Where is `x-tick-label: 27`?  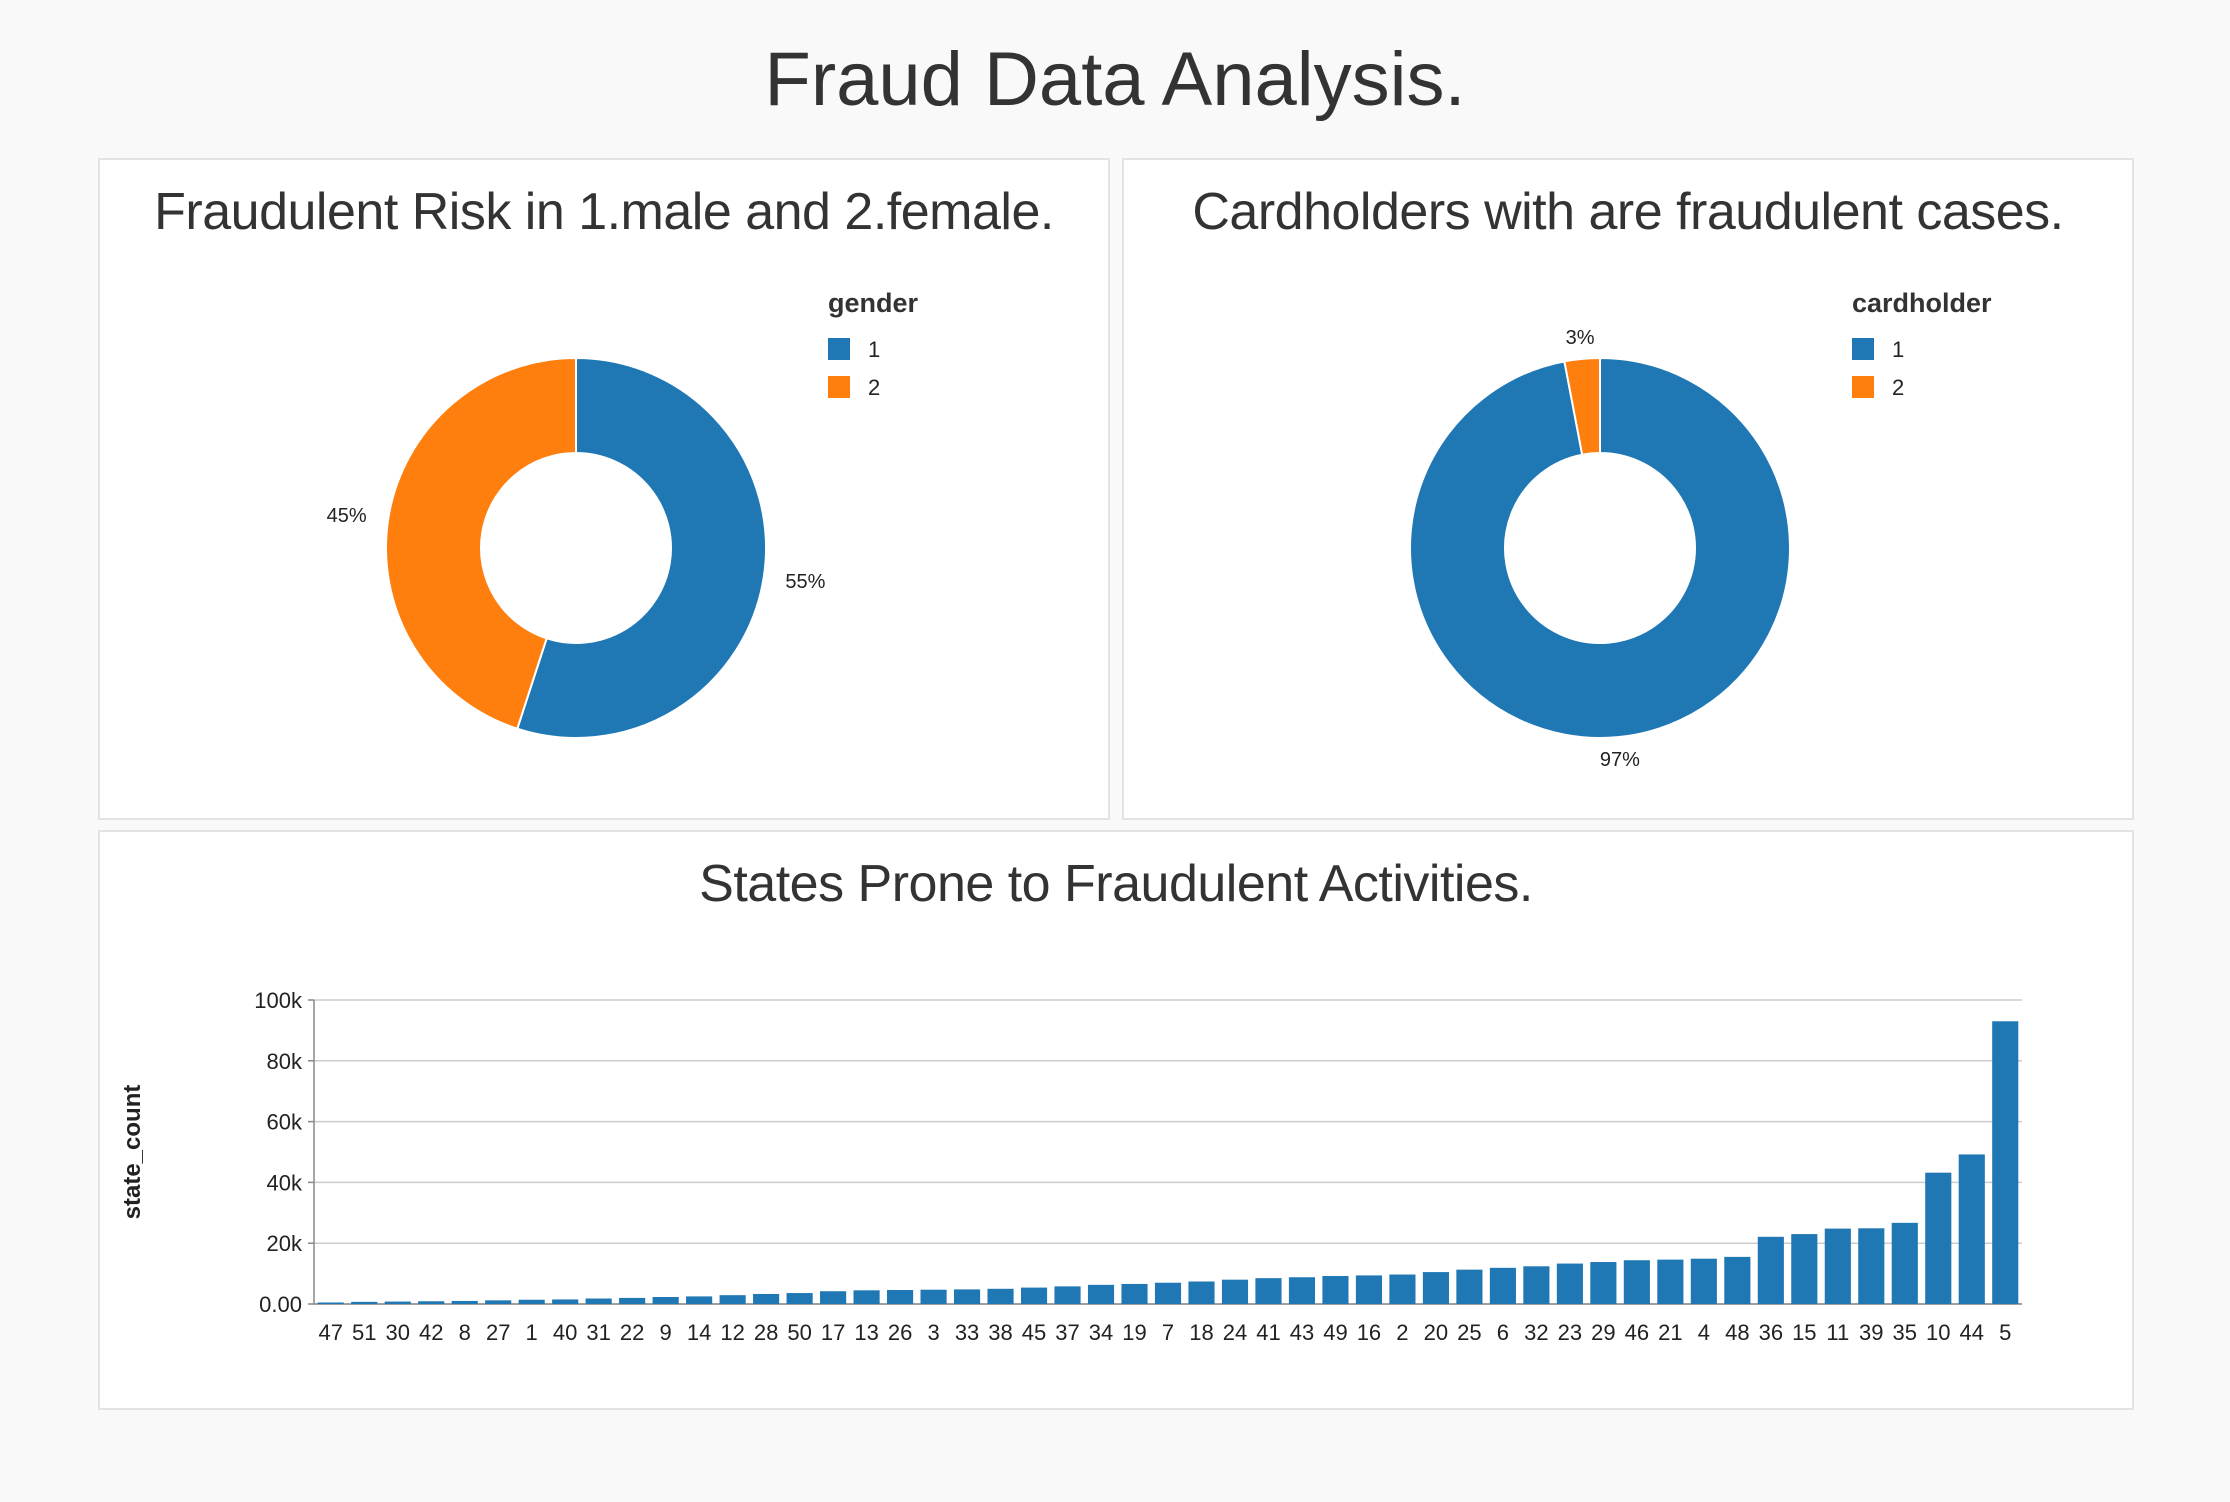
x-tick-label: 27 is located at coordinates (498, 1332).